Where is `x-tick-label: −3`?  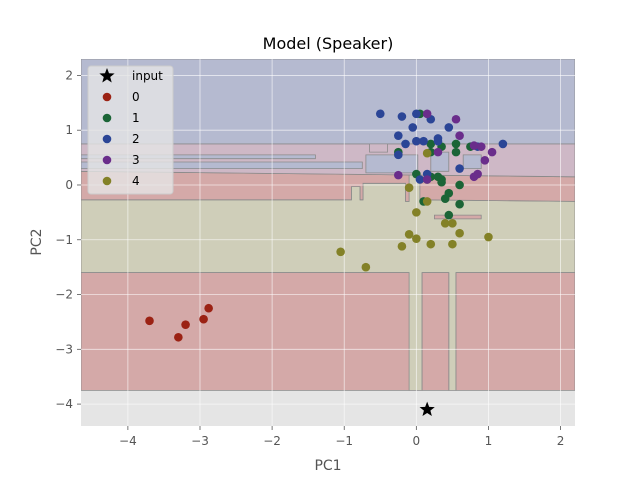
x-tick-label: −3 is located at coordinates (200, 441).